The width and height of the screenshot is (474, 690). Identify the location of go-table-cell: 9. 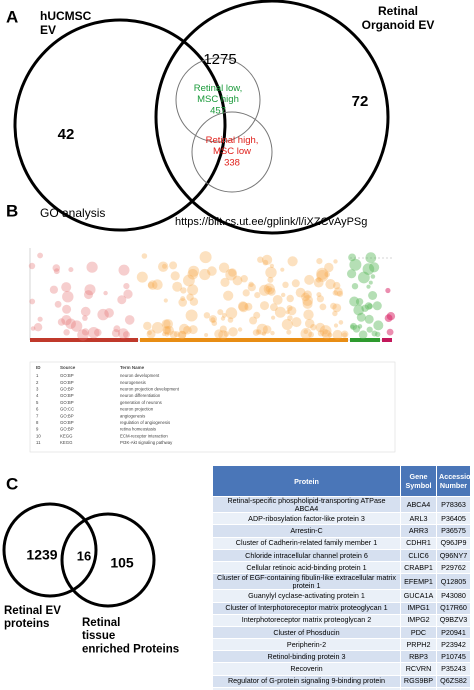
(37, 429).